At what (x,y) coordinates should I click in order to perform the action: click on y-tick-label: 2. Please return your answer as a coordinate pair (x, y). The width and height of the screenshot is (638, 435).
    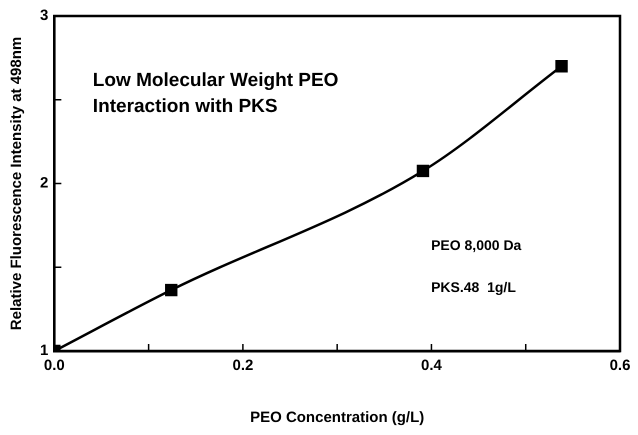
    Looking at the image, I should click on (44, 183).